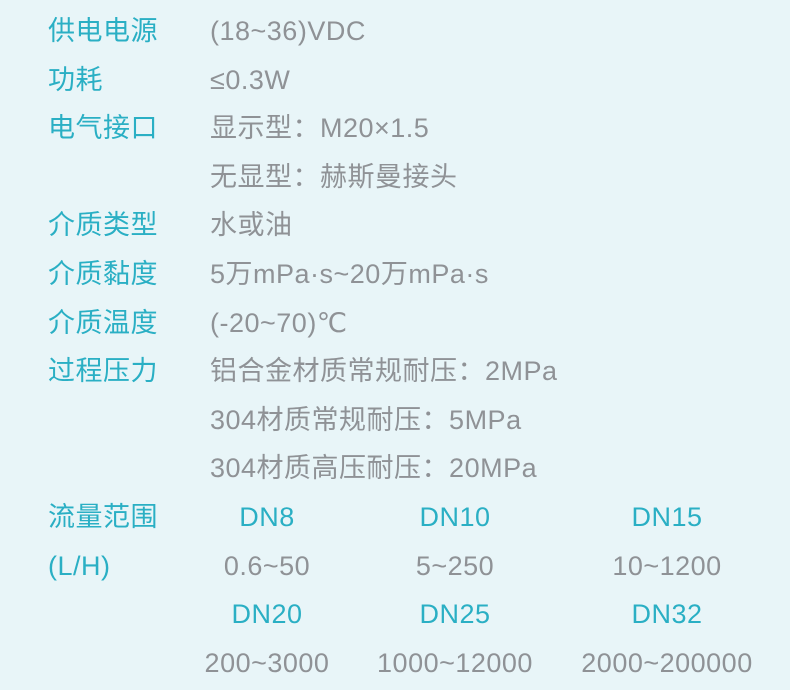 The image size is (790, 690). Describe the element at coordinates (667, 516) in the screenshot. I see `flow-dn-header: DN15` at that location.